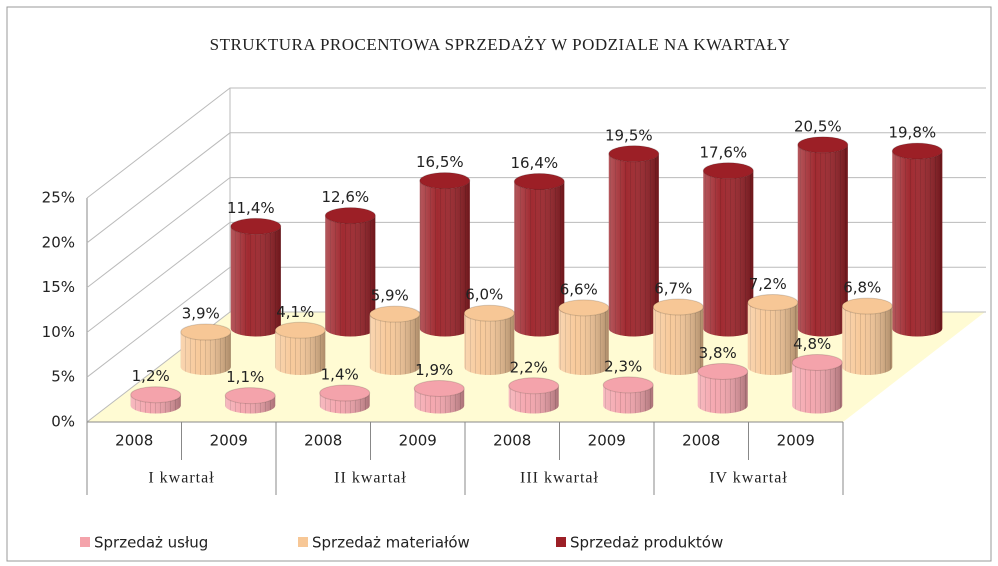 The width and height of the screenshot is (998, 566). I want to click on data-label: 4,1%, so click(295, 312).